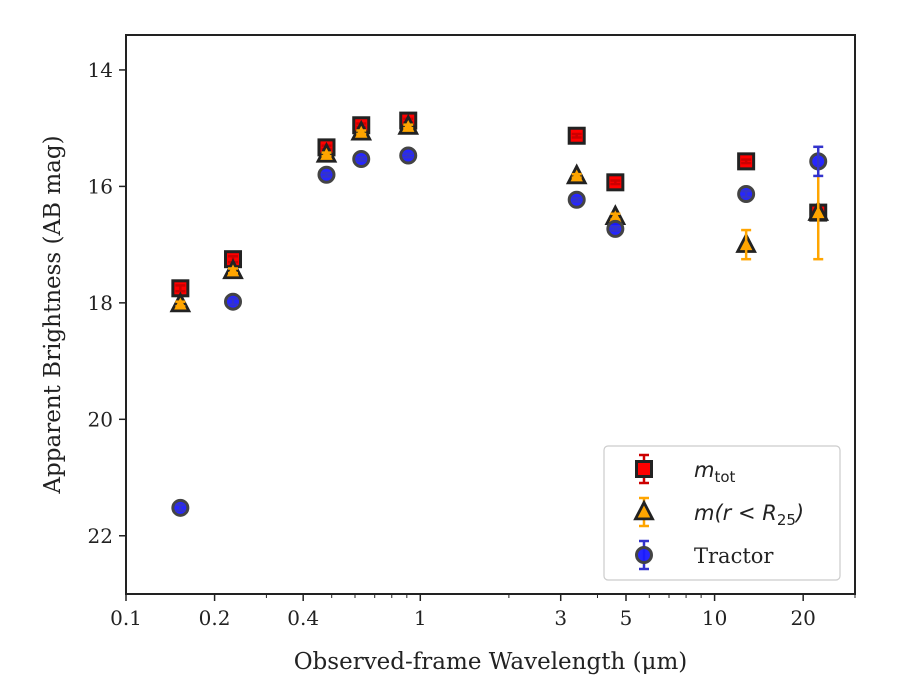 Image resolution: width=900 pixels, height=700 pixels. I want to click on y-tick-label: 20, so click(100, 419).